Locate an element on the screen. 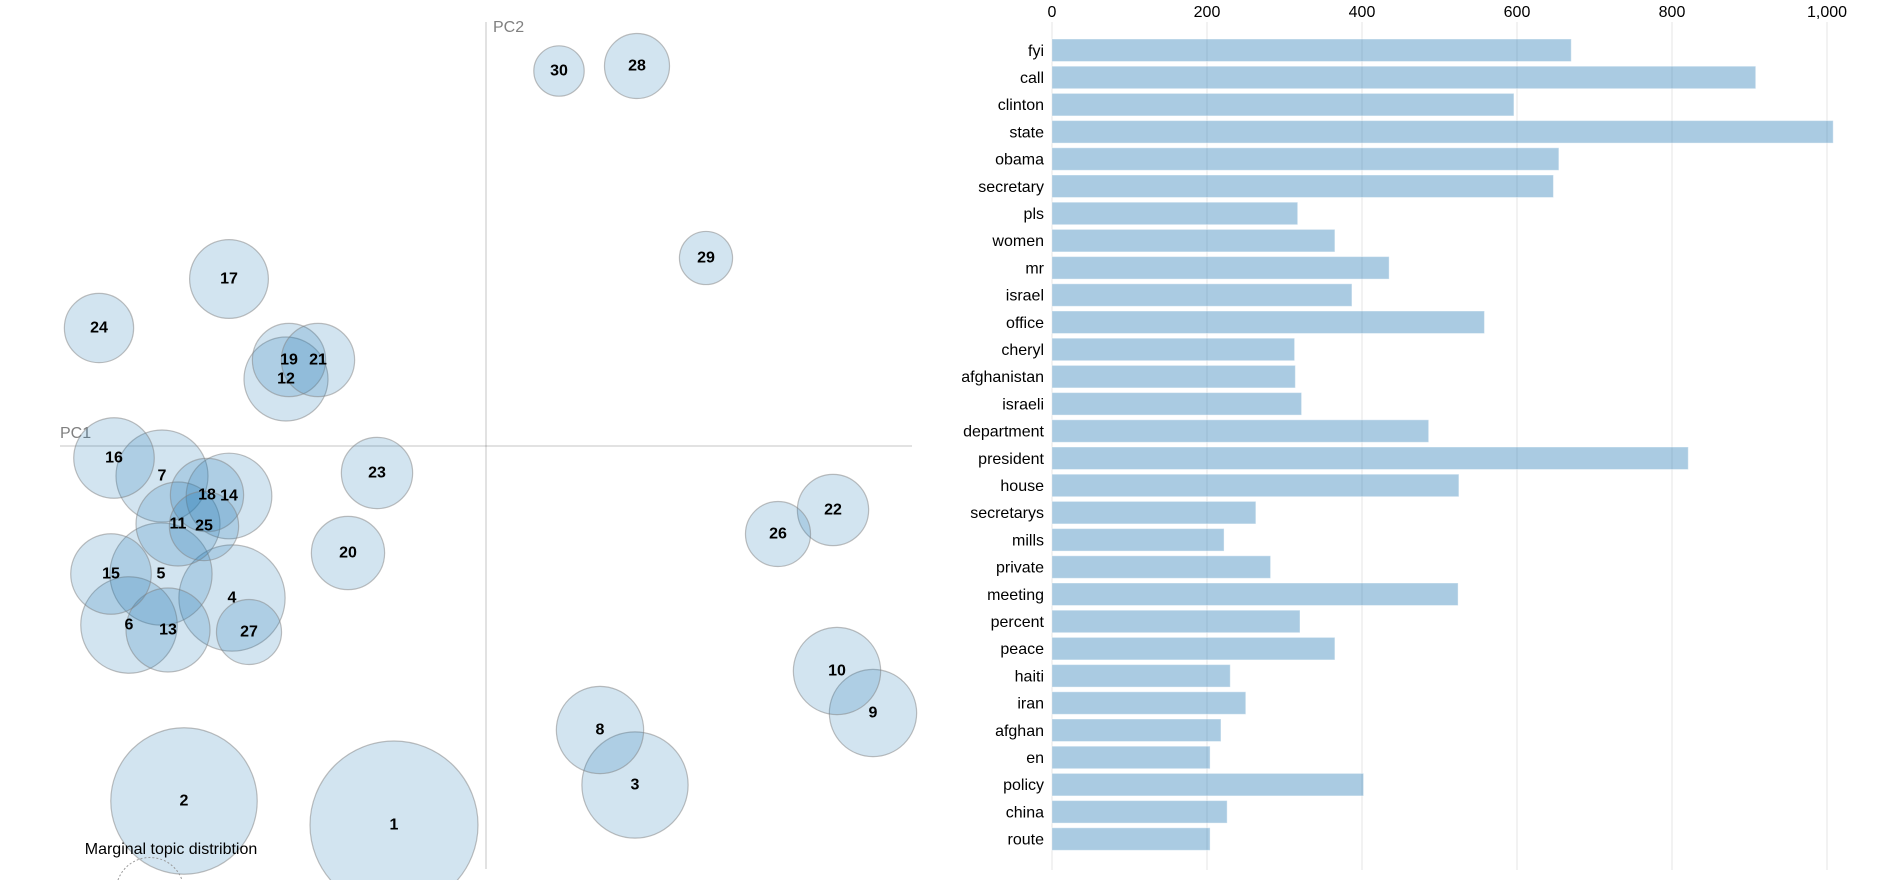  term-bar-mills is located at coordinates (1138, 540).